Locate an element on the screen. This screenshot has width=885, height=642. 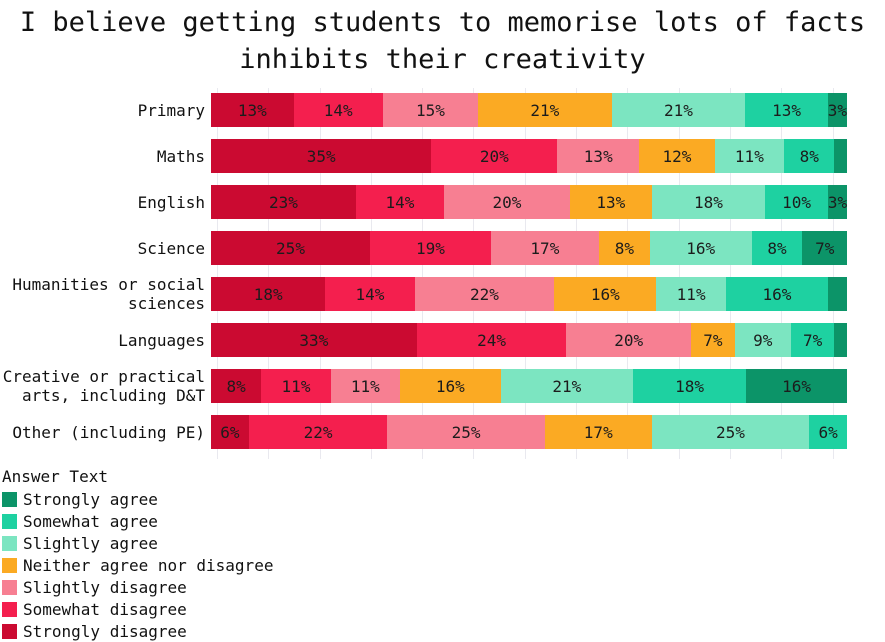
stacked-bar: 8% 11% 11% 16% 21% 18% 16% is located at coordinates (529, 386).